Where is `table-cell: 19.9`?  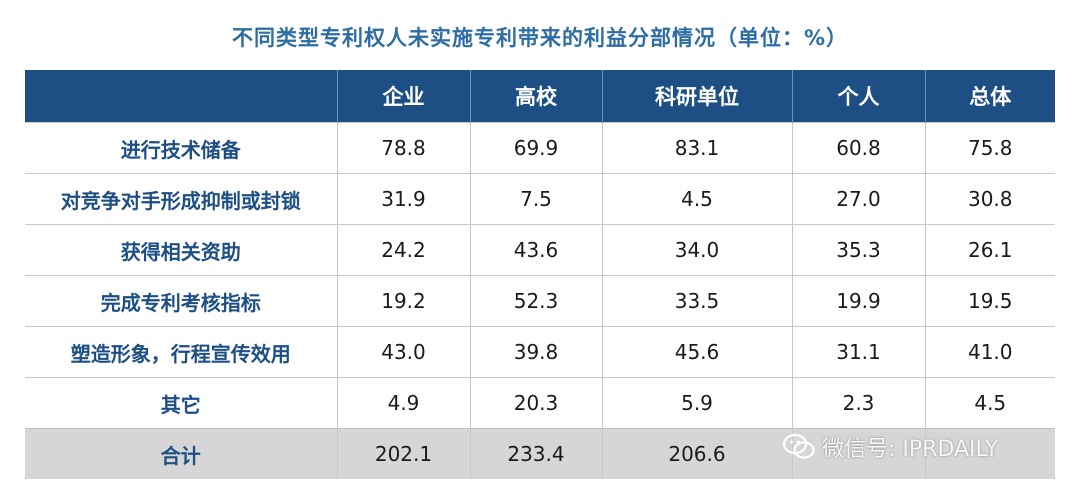 table-cell: 19.9 is located at coordinates (859, 301).